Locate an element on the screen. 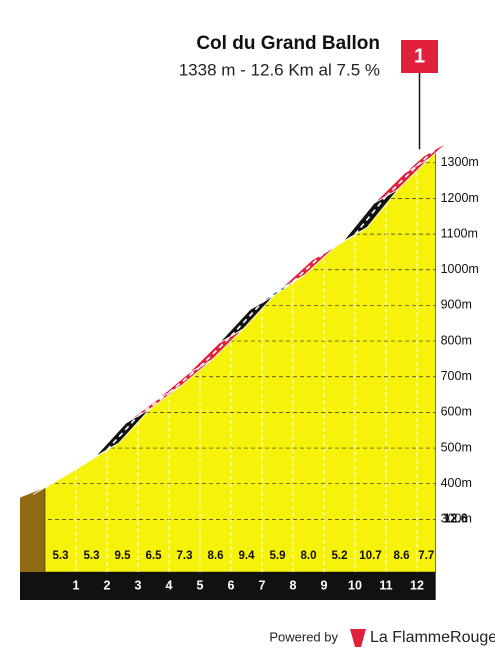 The width and height of the screenshot is (495, 656). side-face is located at coordinates (32, 543).